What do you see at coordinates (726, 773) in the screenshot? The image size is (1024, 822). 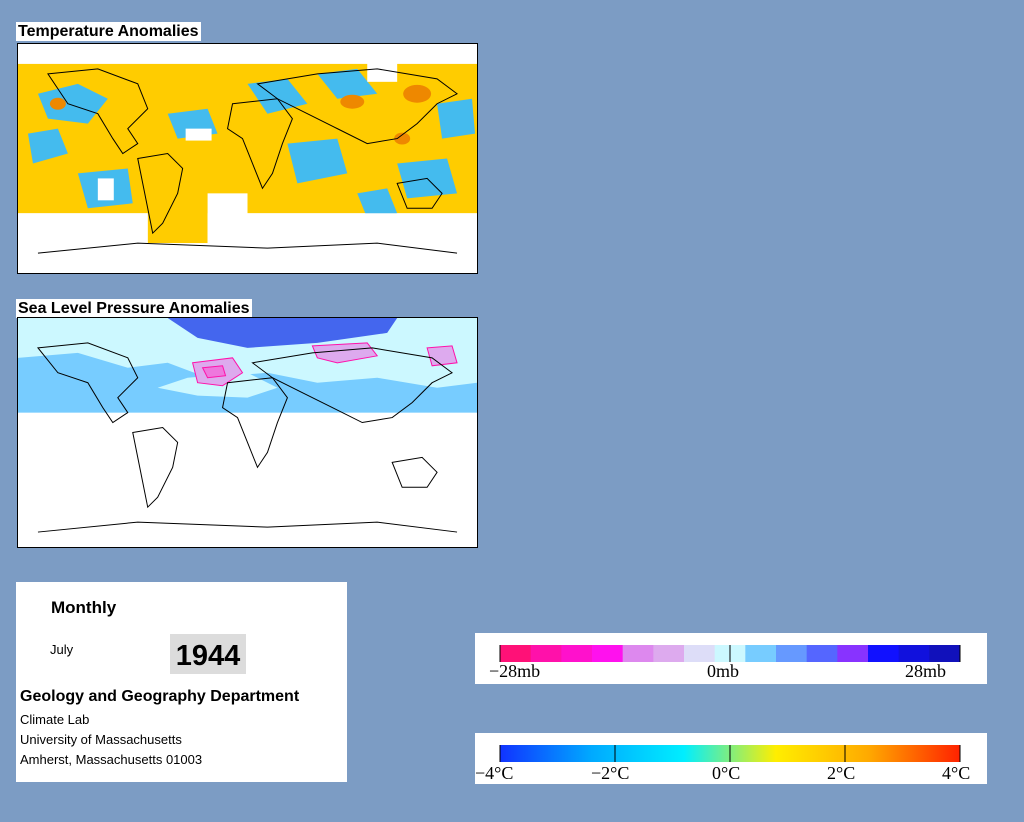 I see `temp-label-0: 0°C` at bounding box center [726, 773].